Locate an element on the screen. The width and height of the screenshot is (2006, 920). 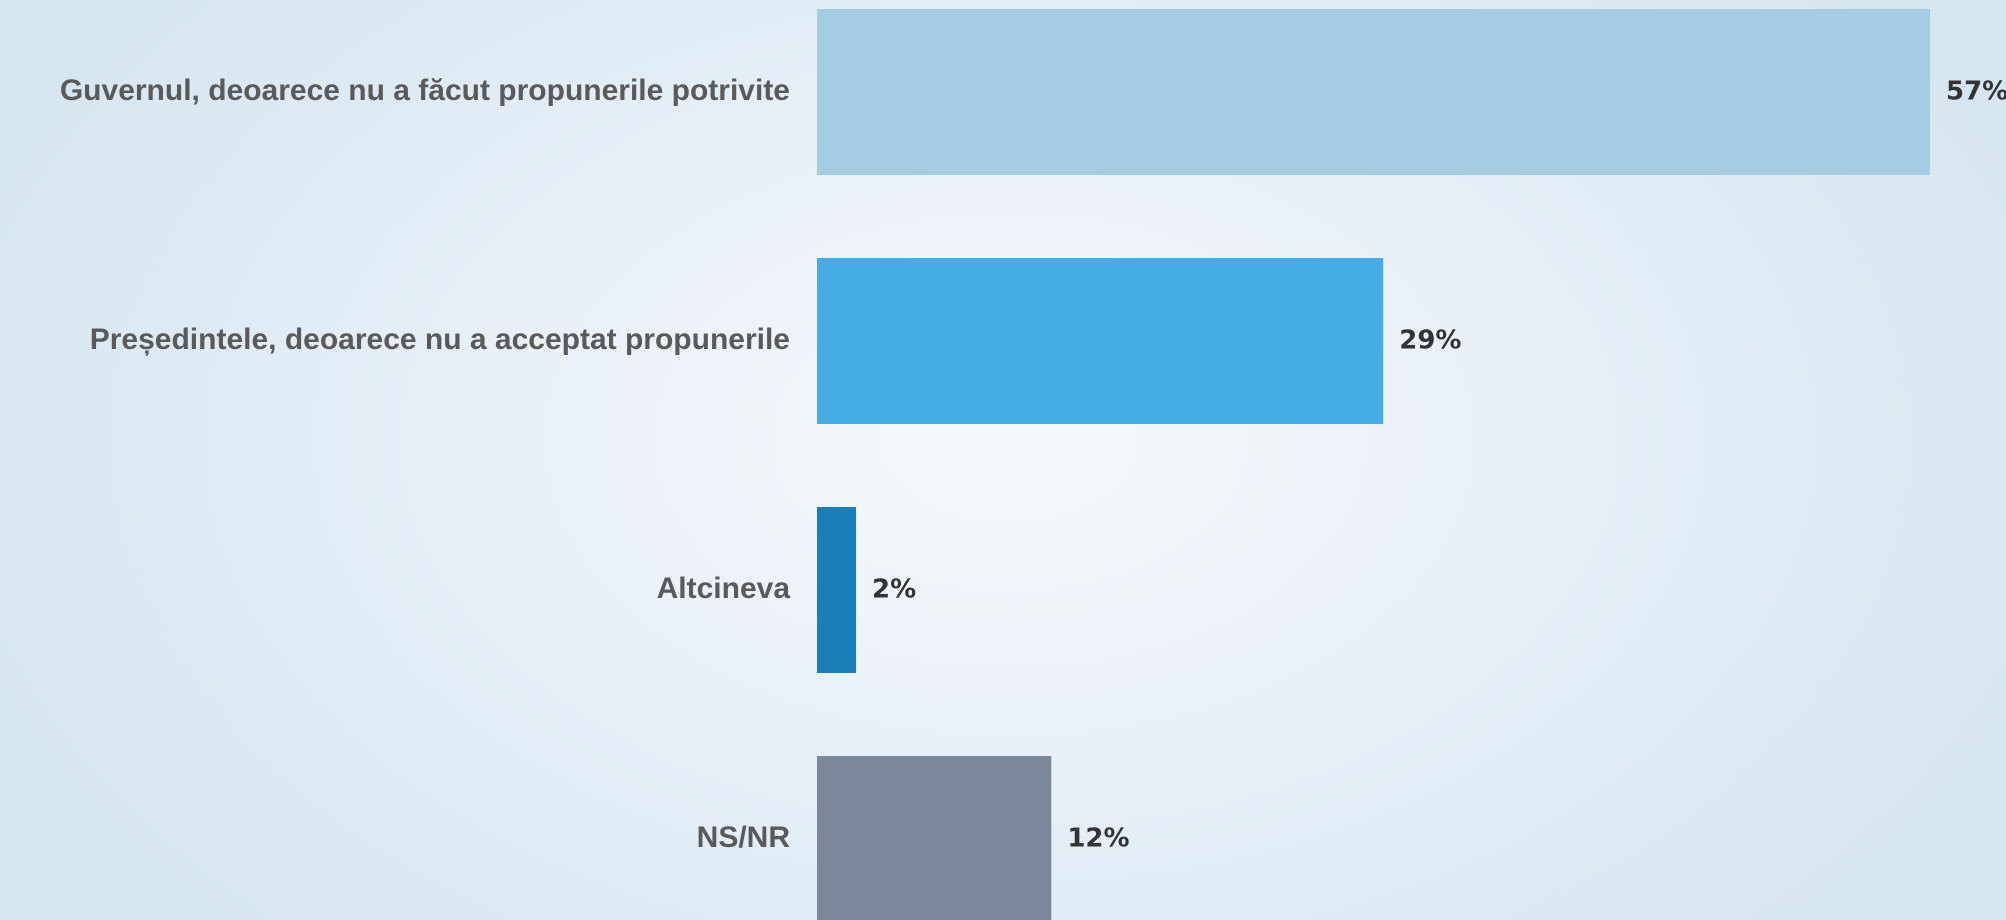
value-label: 29% is located at coordinates (1430, 341).